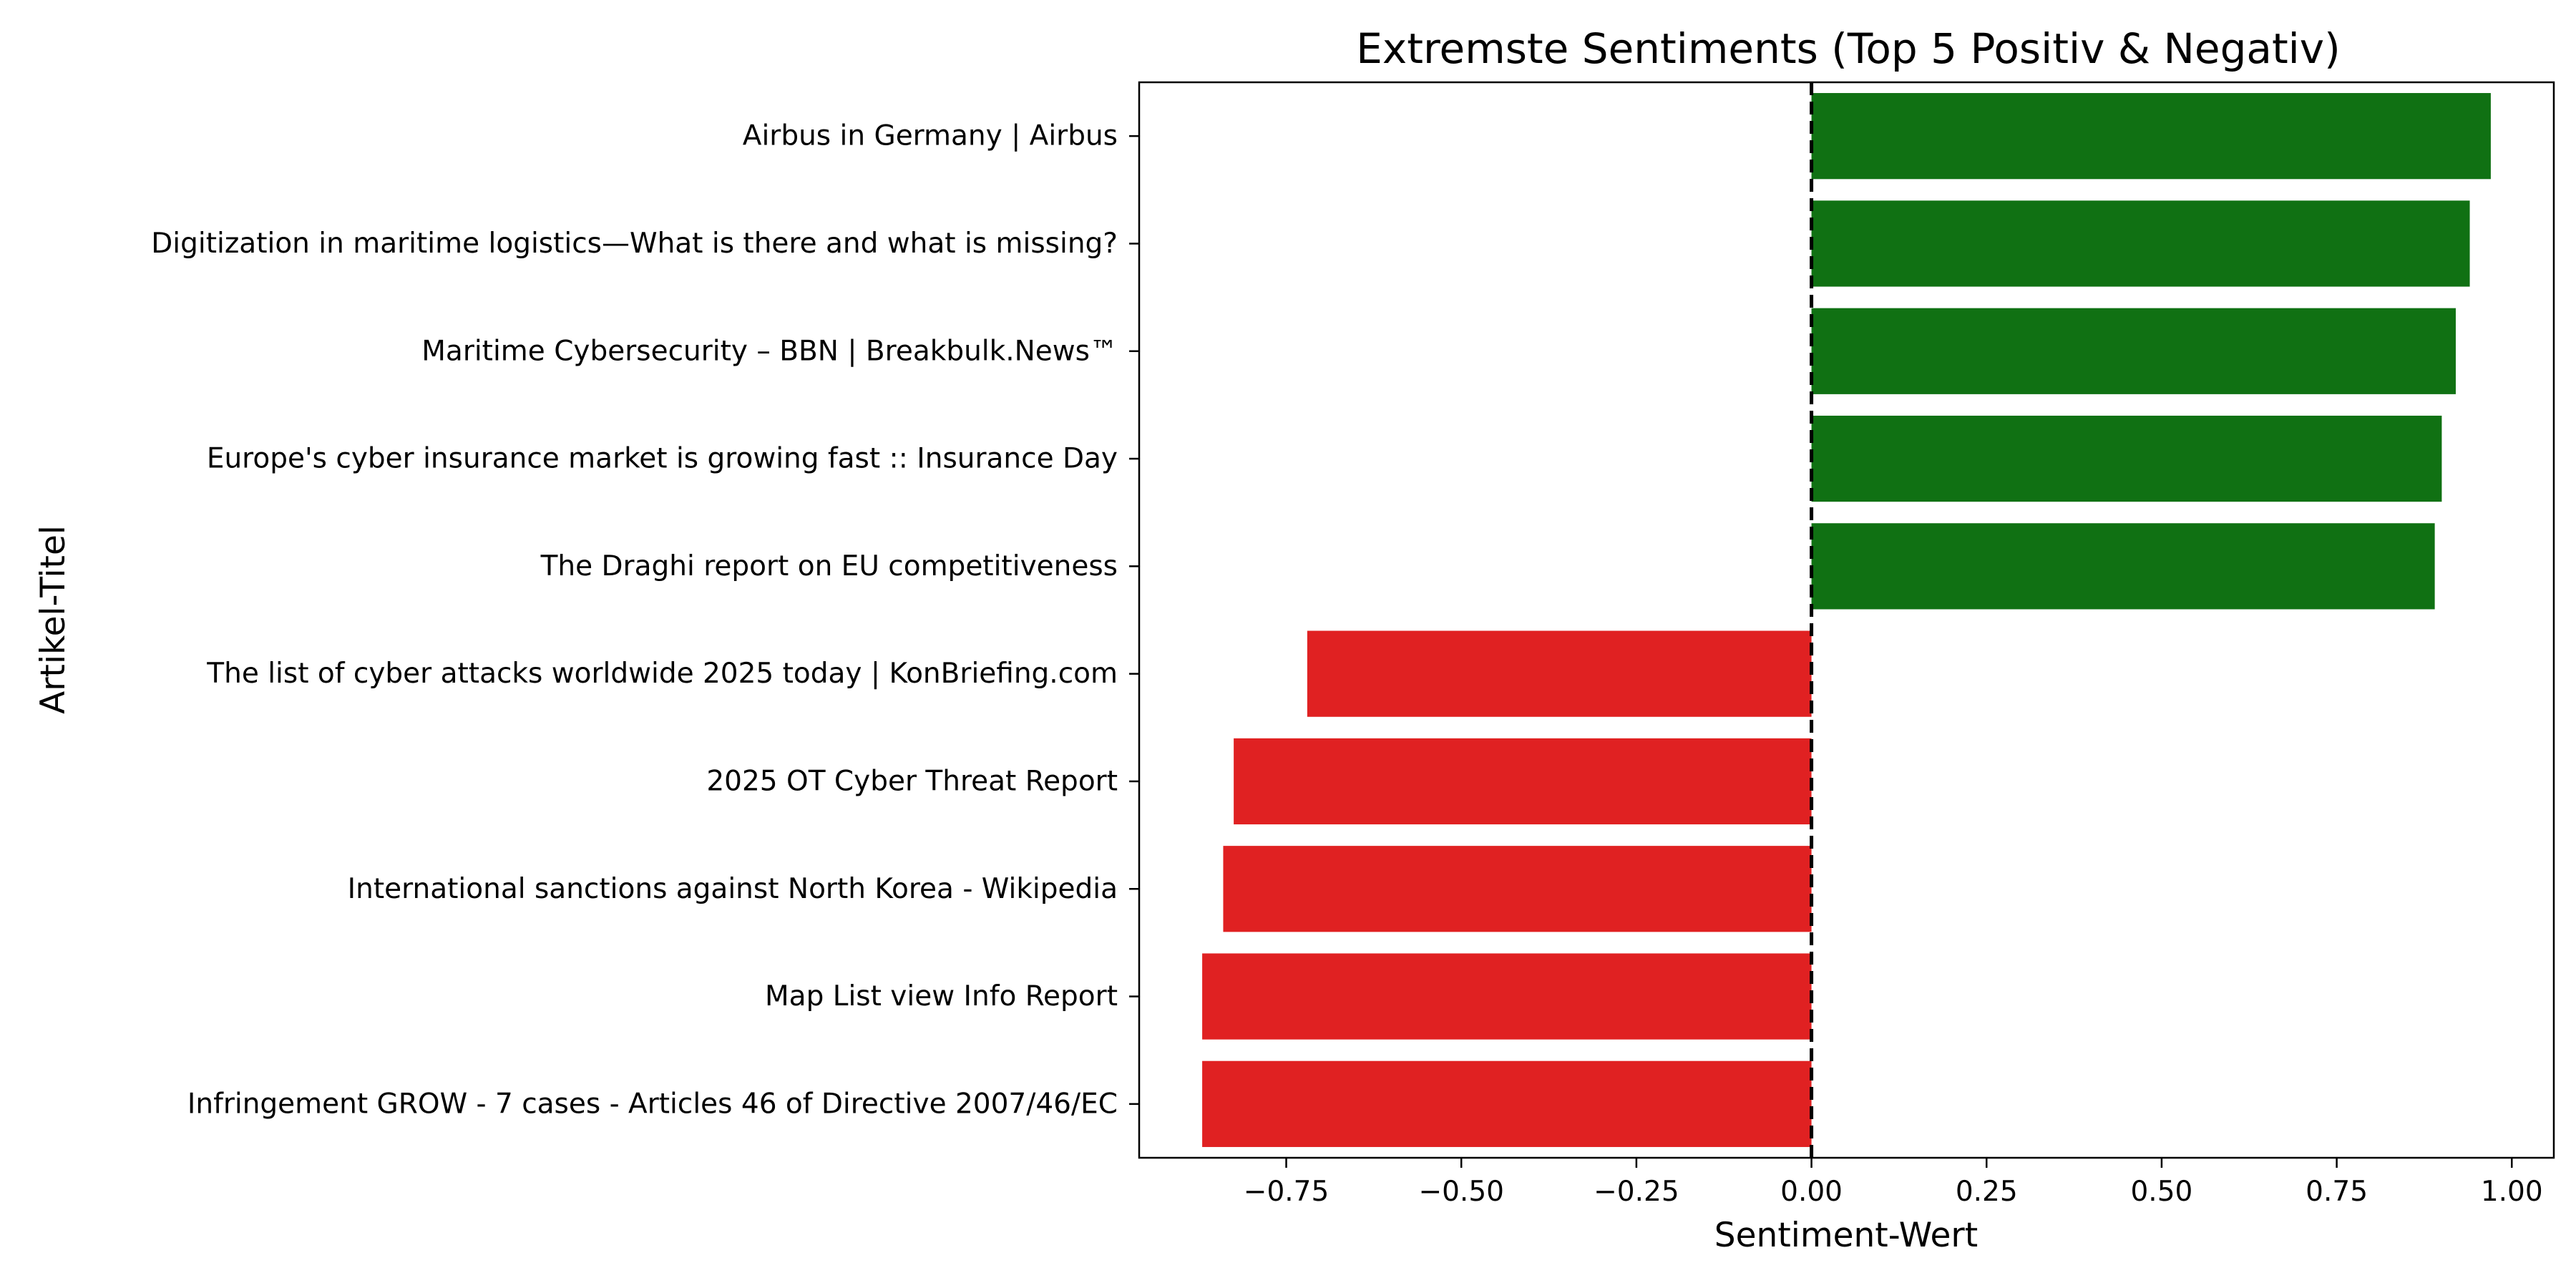  I want to click on y-tick-label: Airbus in Germany | Airbus, so click(930, 136).